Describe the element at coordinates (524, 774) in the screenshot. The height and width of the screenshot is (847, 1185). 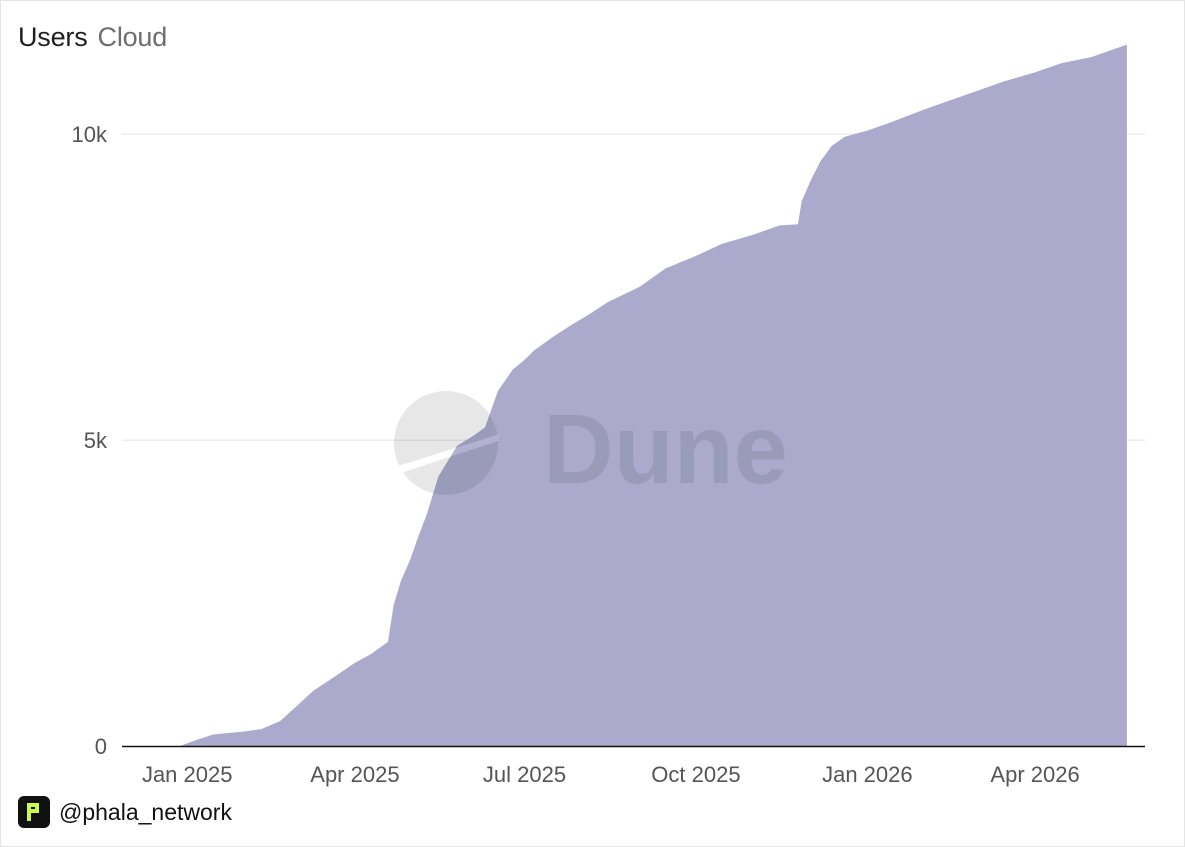
I see `x-tick-label: Jul 2025` at that location.